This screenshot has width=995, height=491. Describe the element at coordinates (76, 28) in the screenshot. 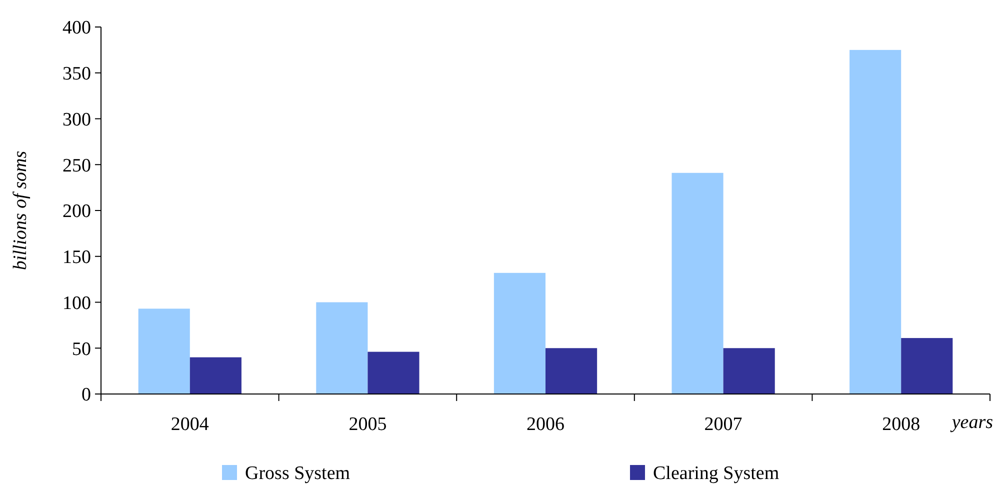

I see `y-tick-label: 400` at that location.